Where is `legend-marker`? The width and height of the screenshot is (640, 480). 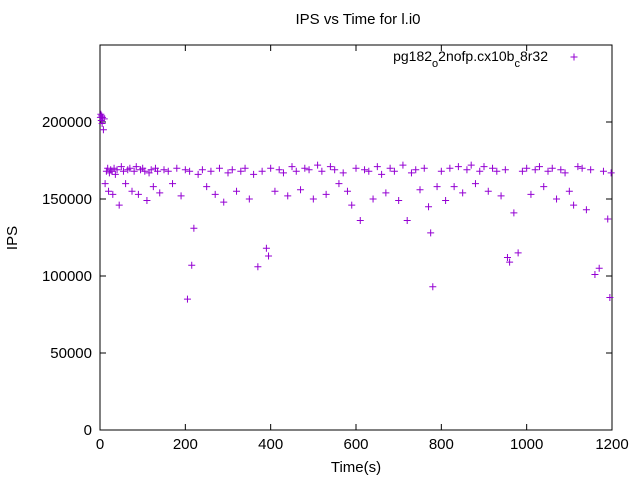
legend-marker is located at coordinates (574, 57).